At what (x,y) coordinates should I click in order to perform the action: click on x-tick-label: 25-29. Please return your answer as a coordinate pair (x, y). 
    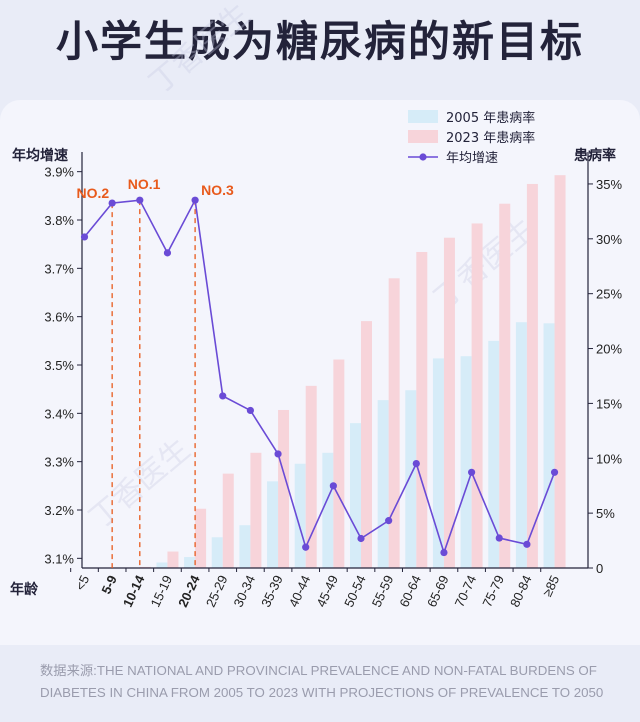
    Looking at the image, I should click on (217, 591).